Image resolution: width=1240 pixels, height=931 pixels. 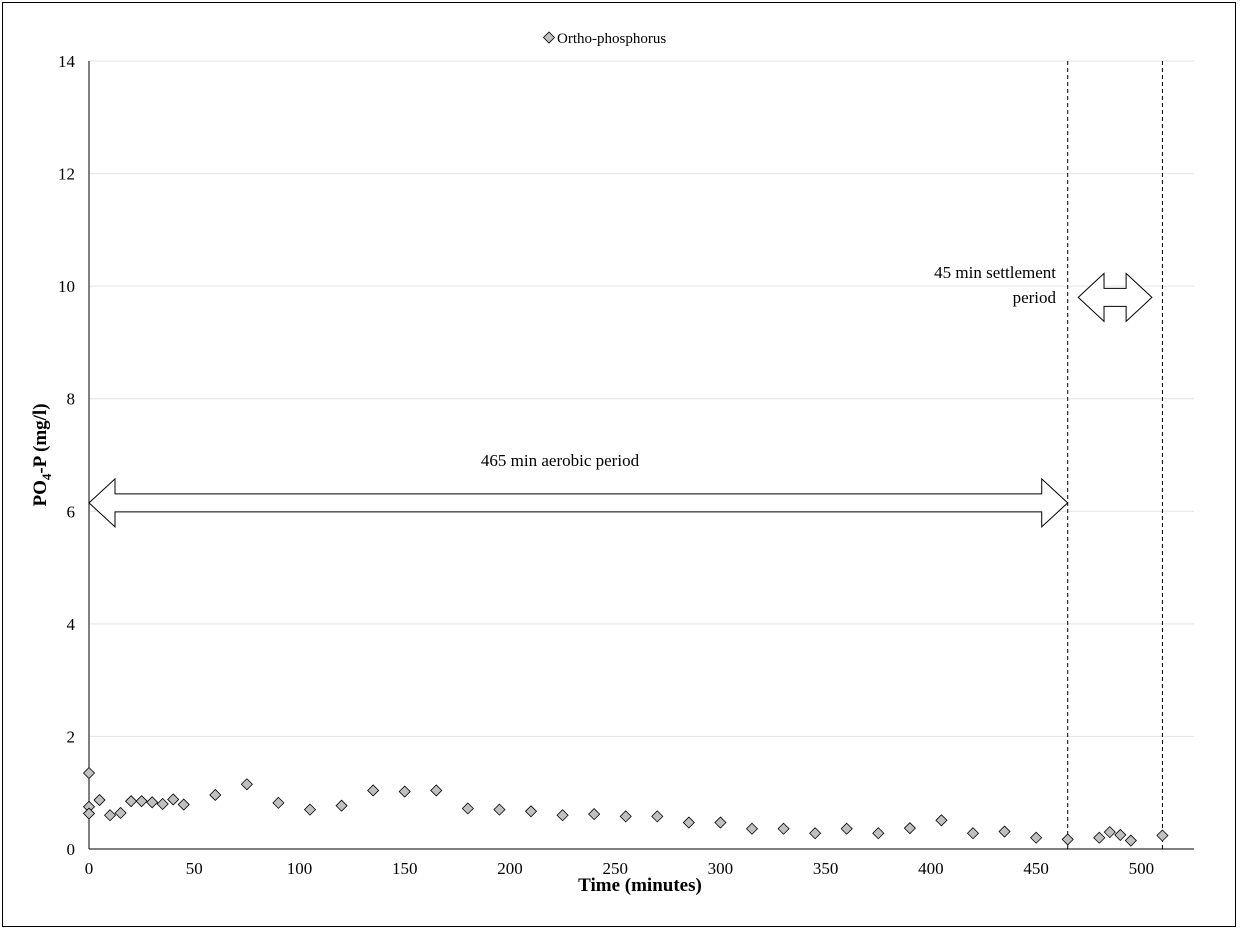 I want to click on aerobic-period-label: 465 min aerobic period, so click(x=560, y=460).